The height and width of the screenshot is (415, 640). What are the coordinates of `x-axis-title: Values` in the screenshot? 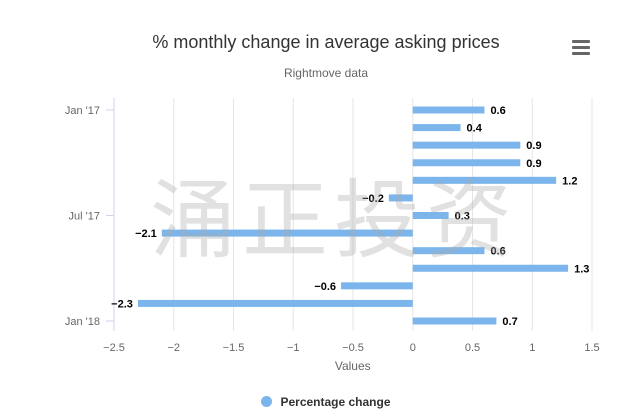 It's located at (353, 366).